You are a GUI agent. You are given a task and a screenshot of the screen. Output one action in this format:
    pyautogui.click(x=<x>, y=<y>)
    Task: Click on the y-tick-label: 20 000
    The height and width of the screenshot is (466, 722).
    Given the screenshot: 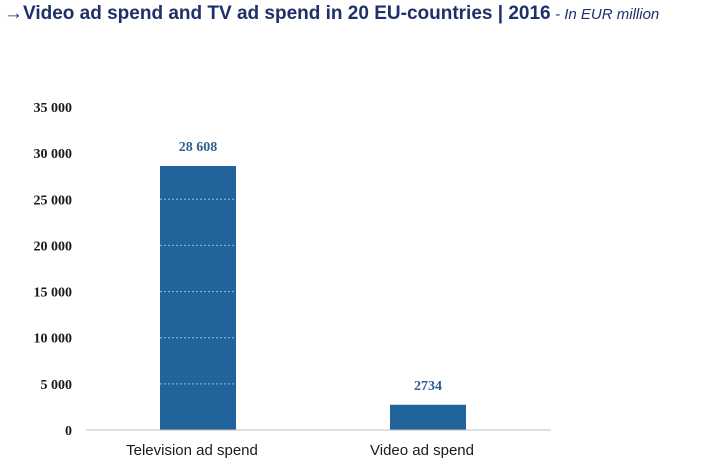 What is the action you would take?
    pyautogui.click(x=53, y=246)
    